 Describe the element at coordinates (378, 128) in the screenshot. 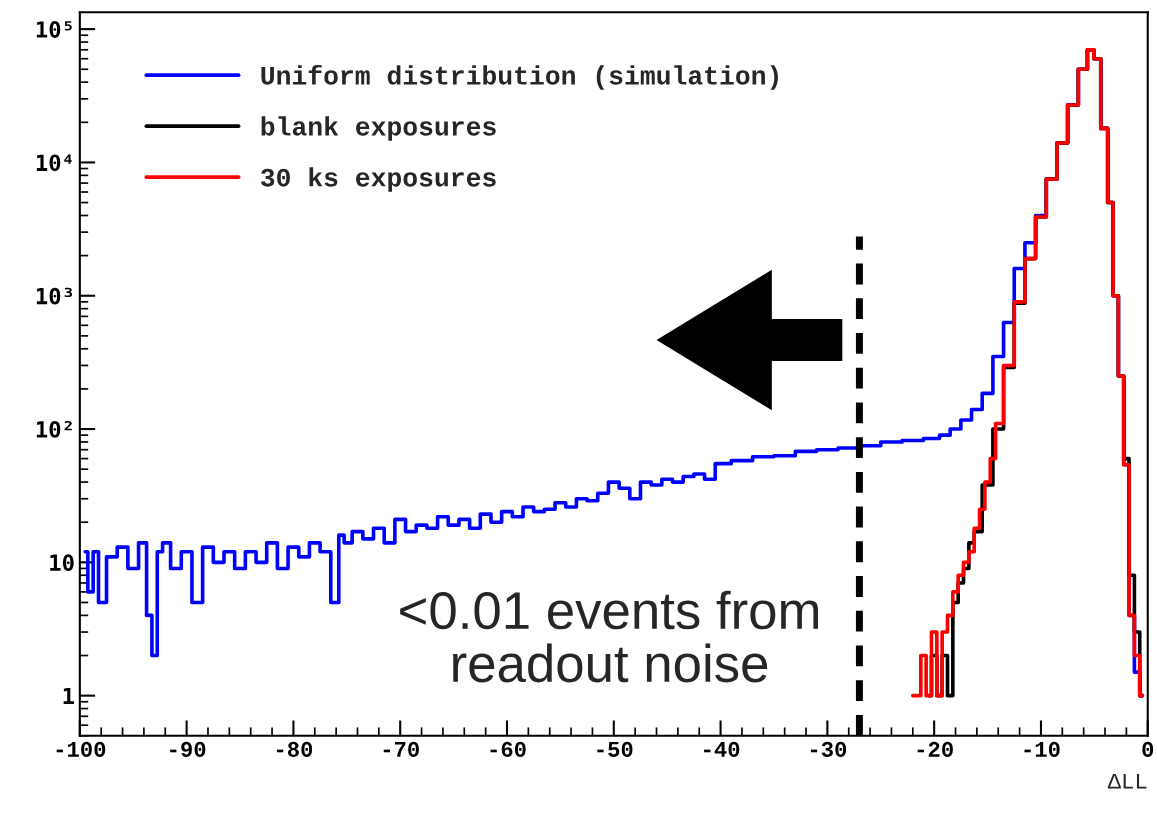

I see `legend-label: blank exposures` at that location.